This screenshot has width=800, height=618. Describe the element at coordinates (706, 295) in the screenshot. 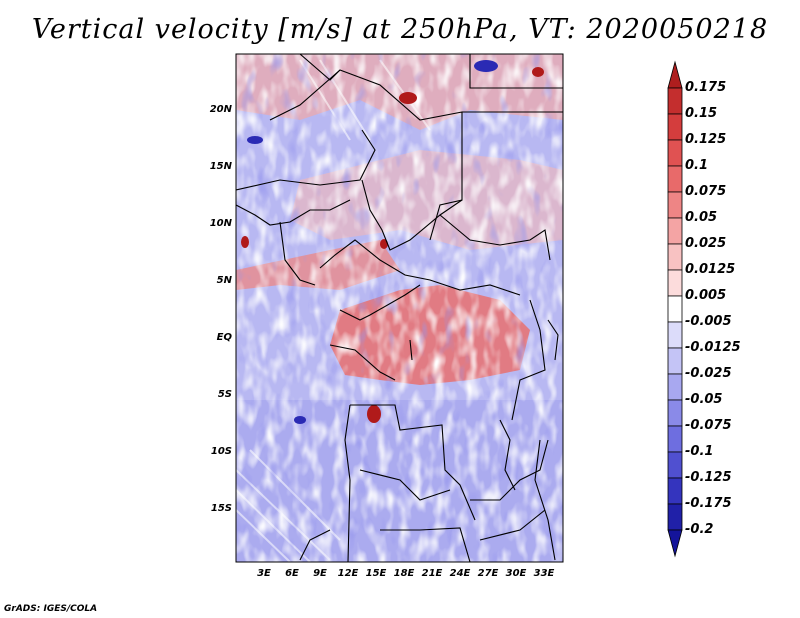

I see `colorbar-label: 0.005` at that location.